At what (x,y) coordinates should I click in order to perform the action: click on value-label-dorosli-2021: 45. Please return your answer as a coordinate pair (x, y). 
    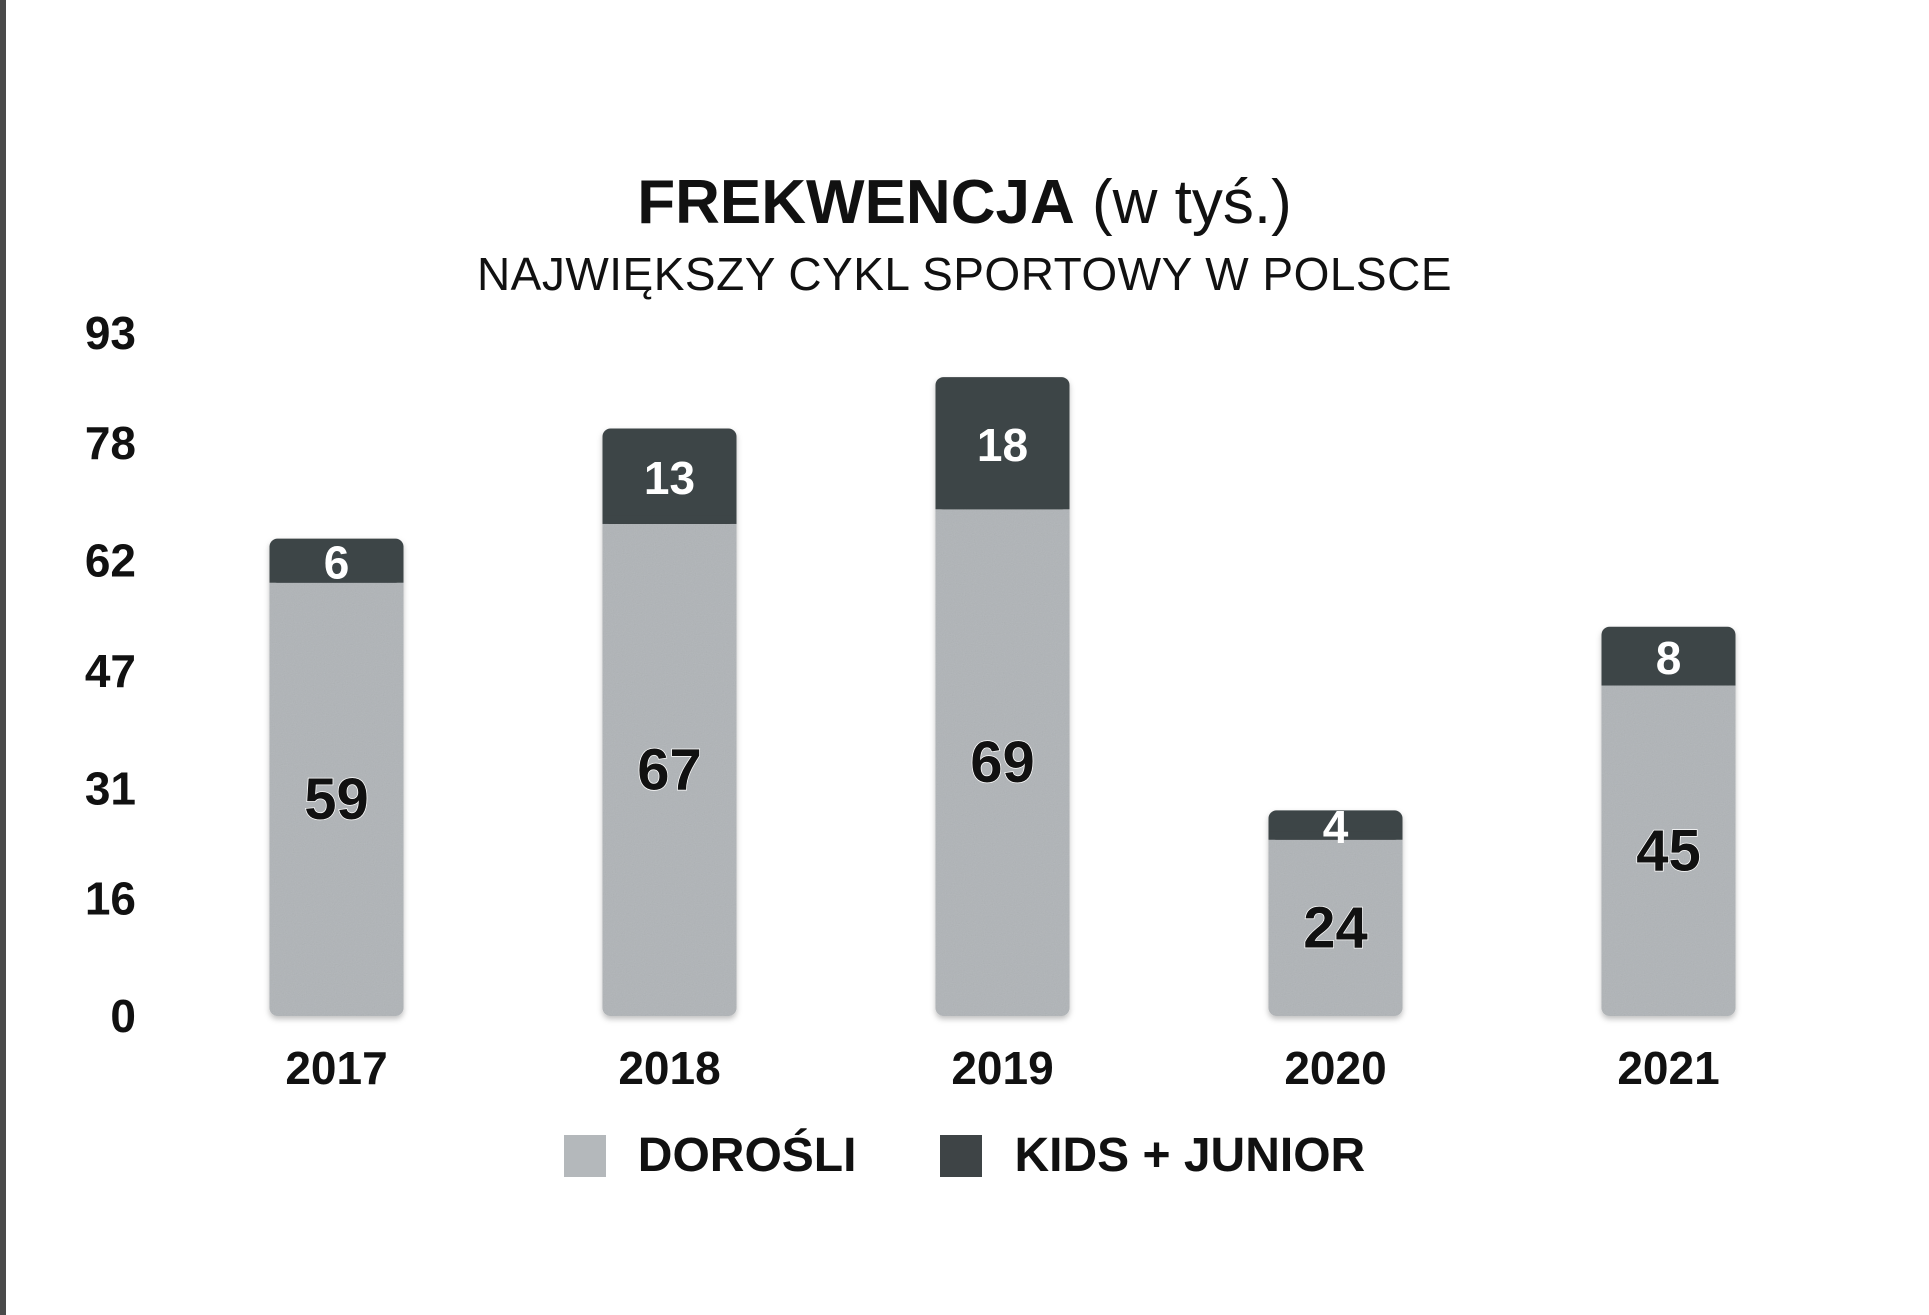
    Looking at the image, I should click on (1668, 850).